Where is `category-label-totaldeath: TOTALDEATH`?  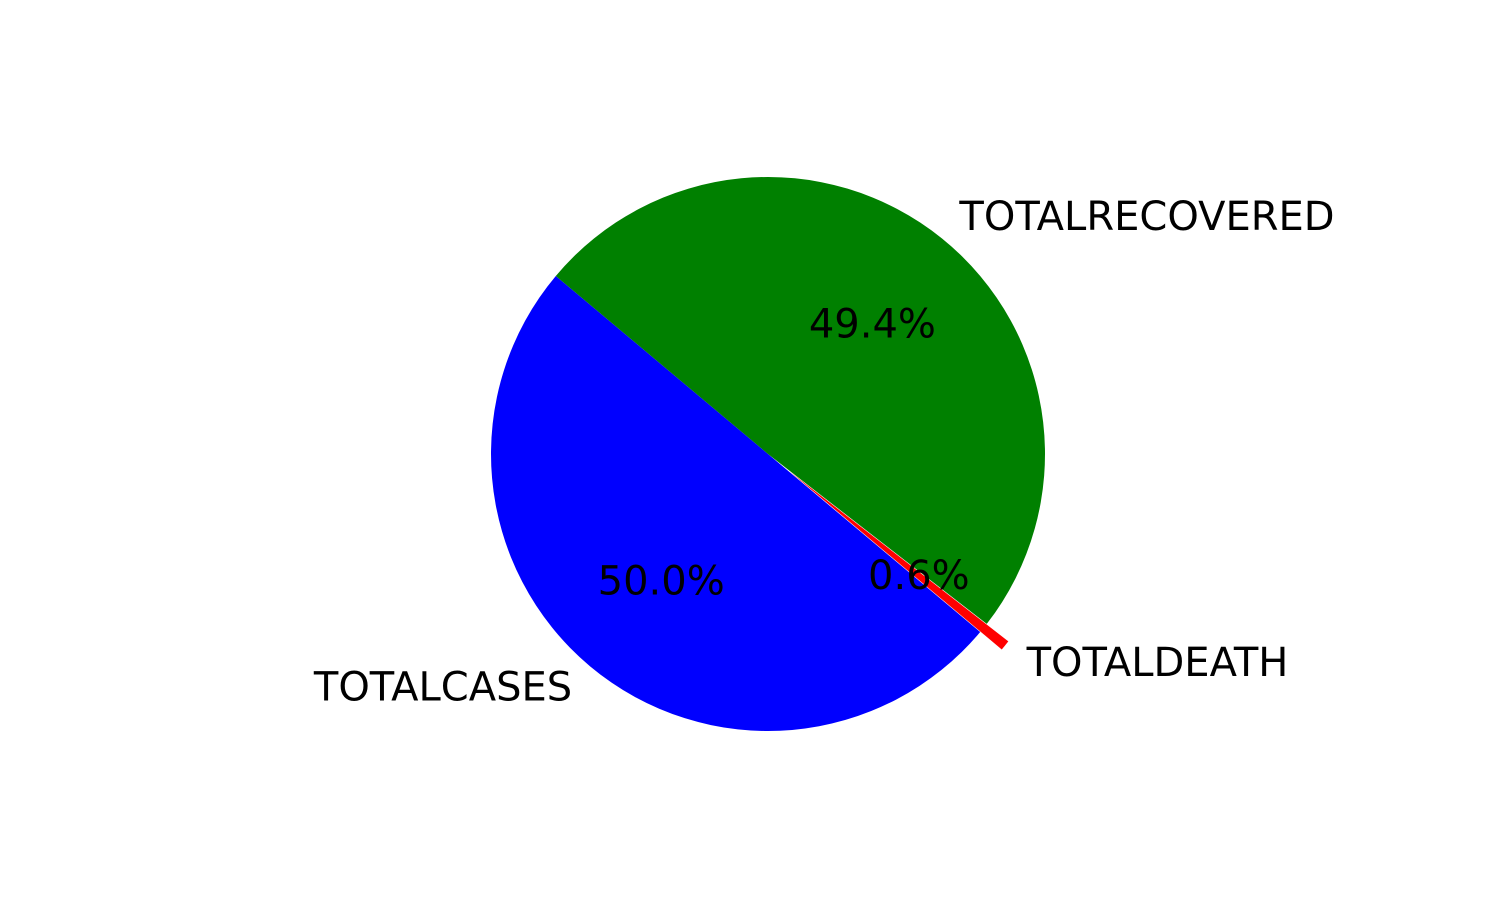 category-label-totaldeath: TOTALDEATH is located at coordinates (1157, 663).